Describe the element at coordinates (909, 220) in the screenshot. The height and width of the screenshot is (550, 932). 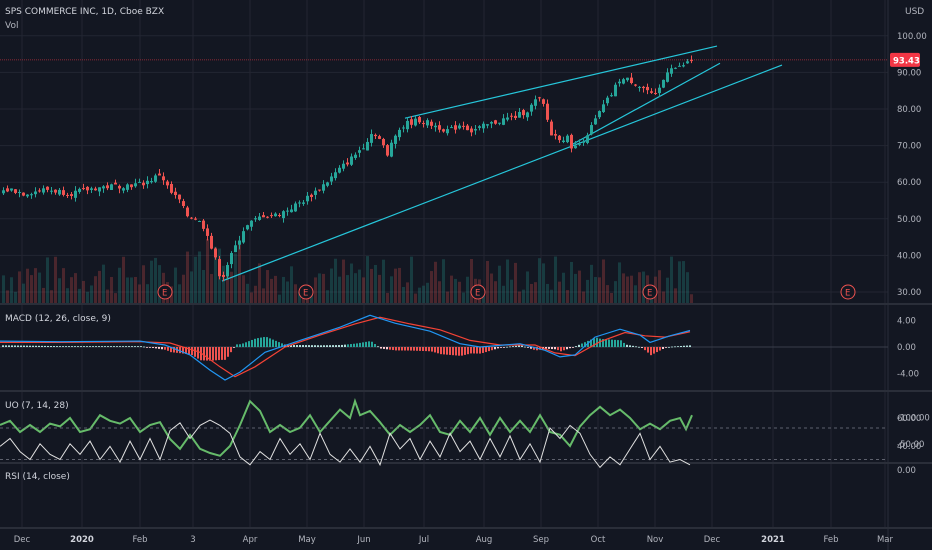
I see `price-tick-label: 50.00` at that location.